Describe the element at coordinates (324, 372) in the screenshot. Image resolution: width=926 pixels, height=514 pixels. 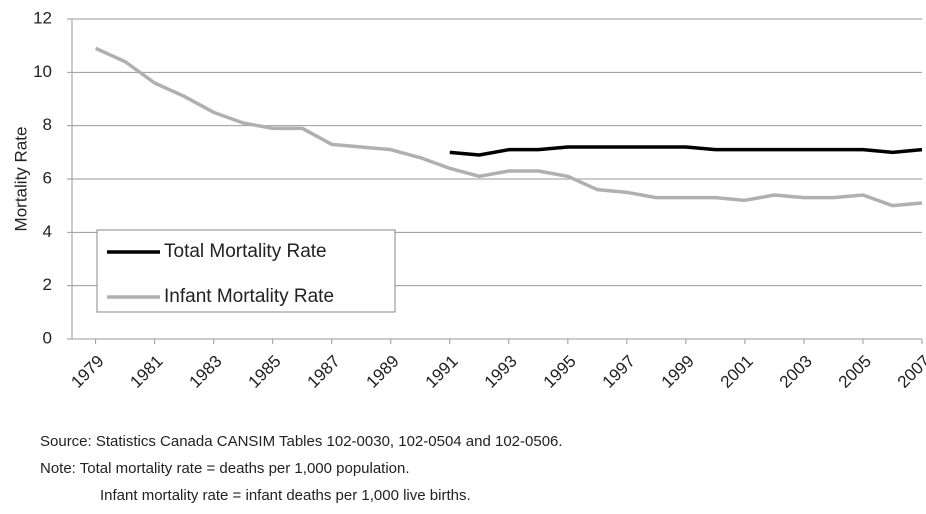
I see `x-tick-label: 1987` at that location.